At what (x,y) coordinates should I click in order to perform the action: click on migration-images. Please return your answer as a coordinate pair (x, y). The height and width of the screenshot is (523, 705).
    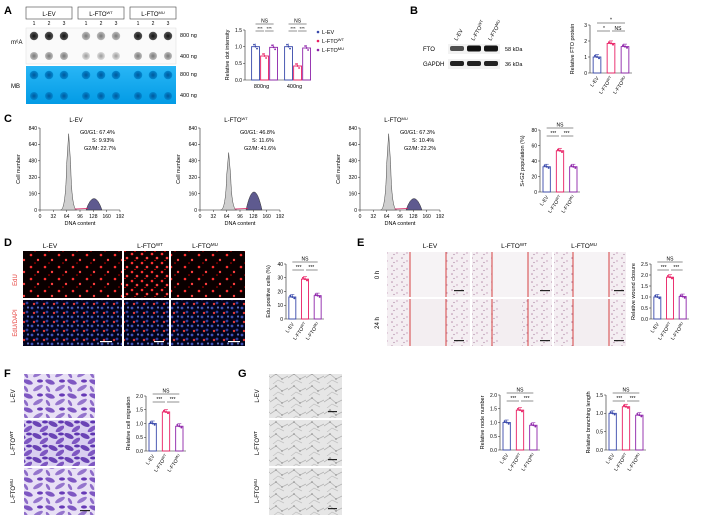
    Looking at the image, I should click on (59, 444).